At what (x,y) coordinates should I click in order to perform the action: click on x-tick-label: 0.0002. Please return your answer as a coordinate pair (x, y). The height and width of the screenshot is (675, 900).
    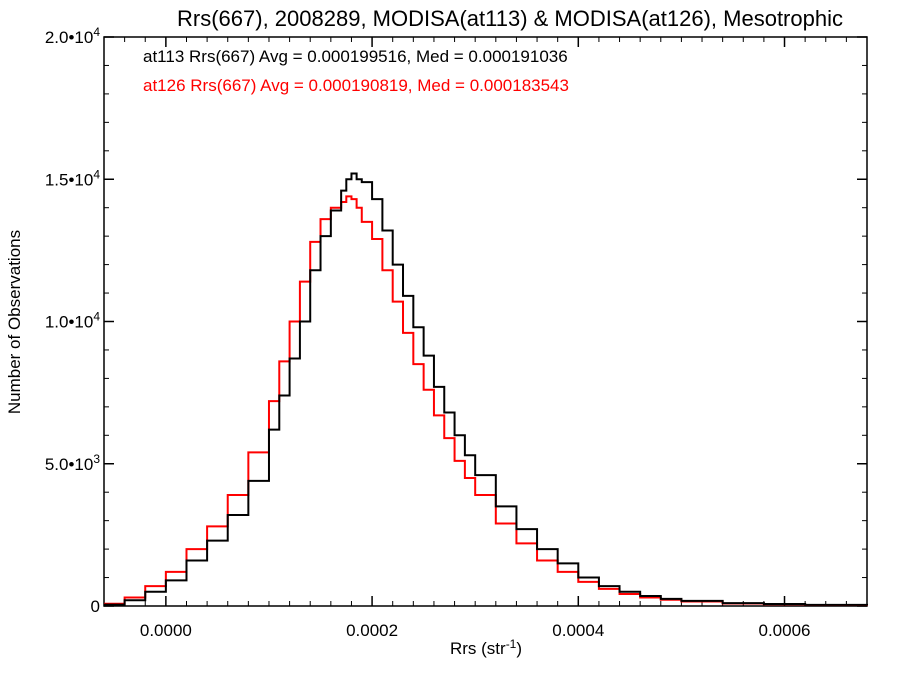
    Looking at the image, I should click on (372, 630).